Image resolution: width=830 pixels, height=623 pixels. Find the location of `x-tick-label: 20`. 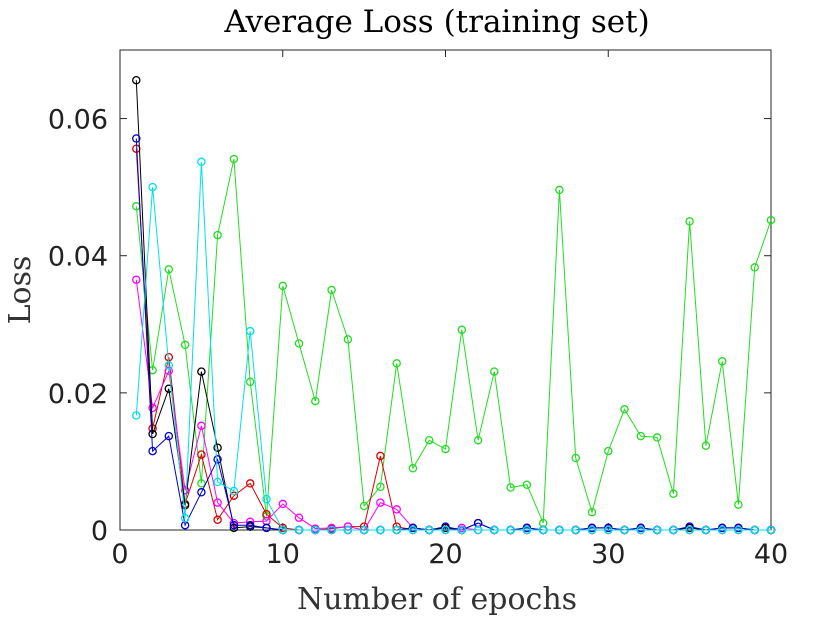

x-tick-label: 20 is located at coordinates (445, 554).